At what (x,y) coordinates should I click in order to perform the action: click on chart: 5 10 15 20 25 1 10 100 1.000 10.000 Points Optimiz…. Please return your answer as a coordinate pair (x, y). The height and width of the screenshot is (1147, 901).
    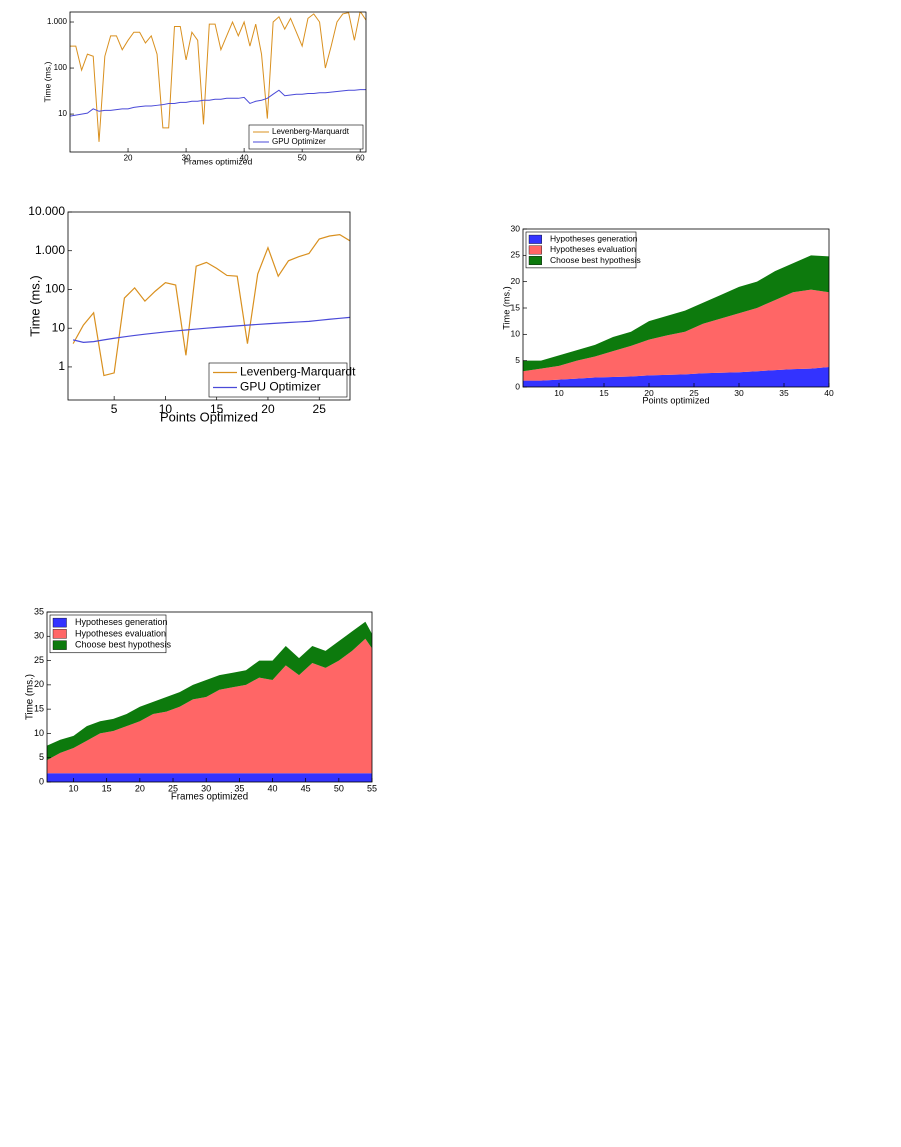
    Looking at the image, I should click on (191, 314).